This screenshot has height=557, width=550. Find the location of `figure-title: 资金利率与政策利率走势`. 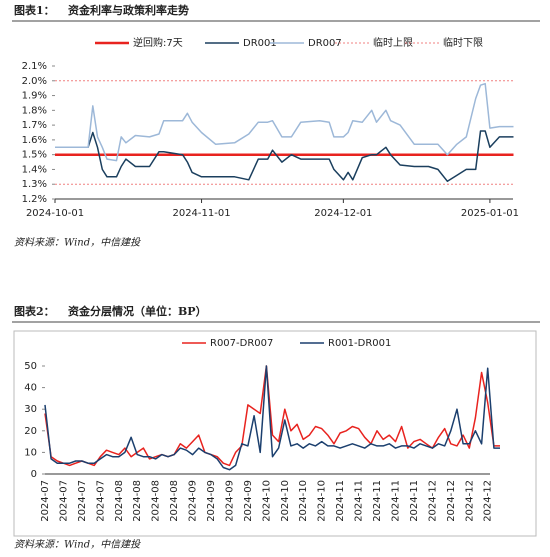

figure-title: 资金利率与政策利率走势 is located at coordinates (128, 10).